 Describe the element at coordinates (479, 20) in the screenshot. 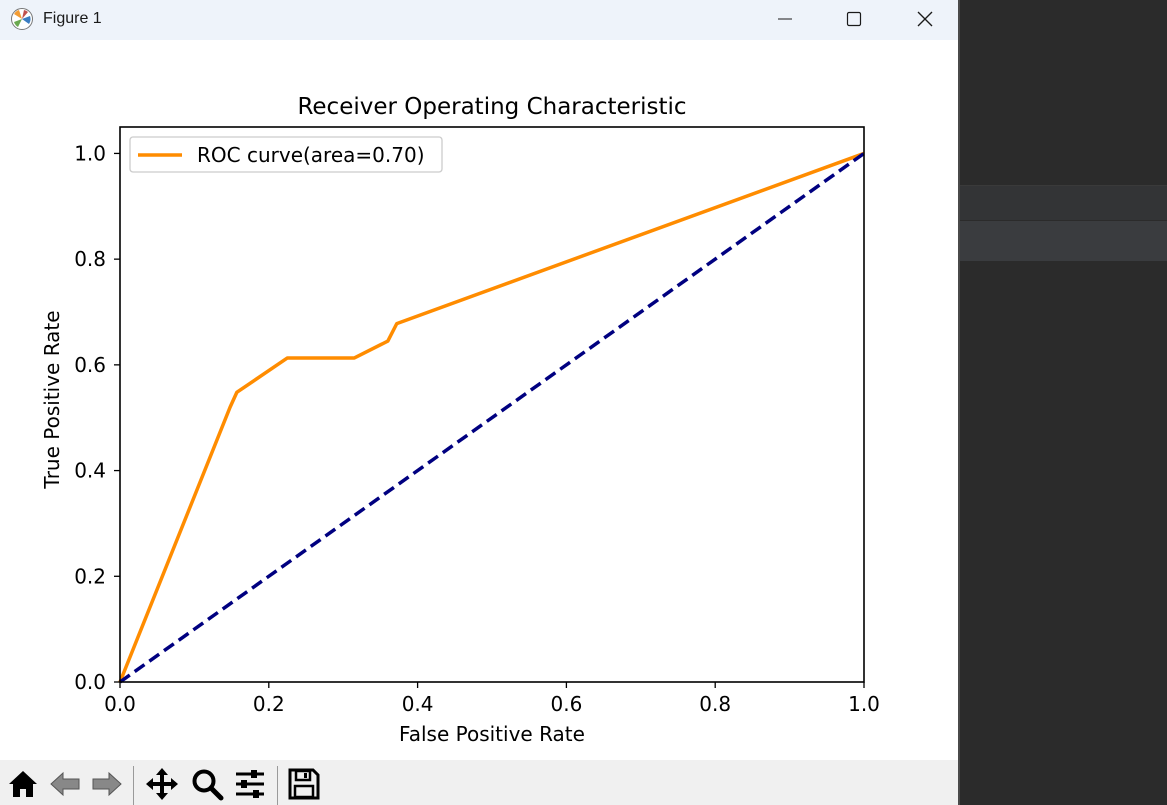

I see `title-bar: Figure 1` at that location.